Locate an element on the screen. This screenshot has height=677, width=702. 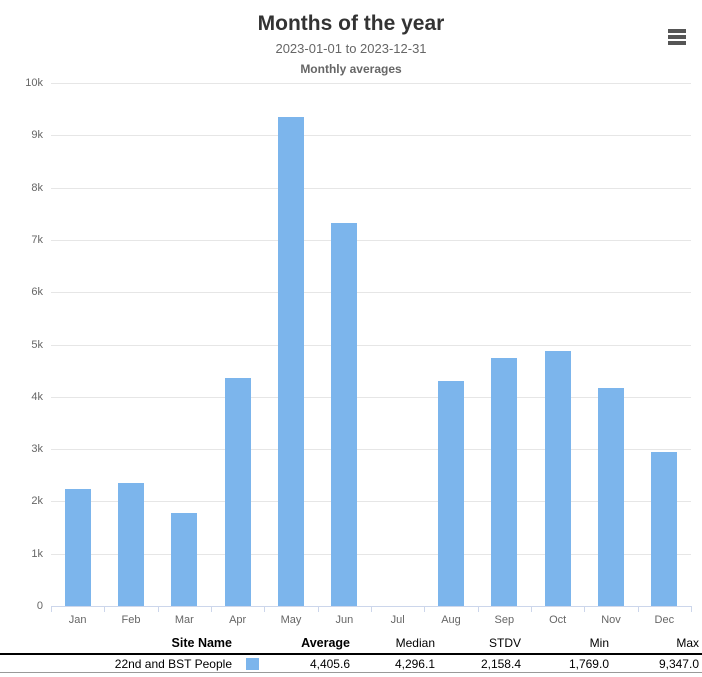
bar-feb is located at coordinates (131, 544).